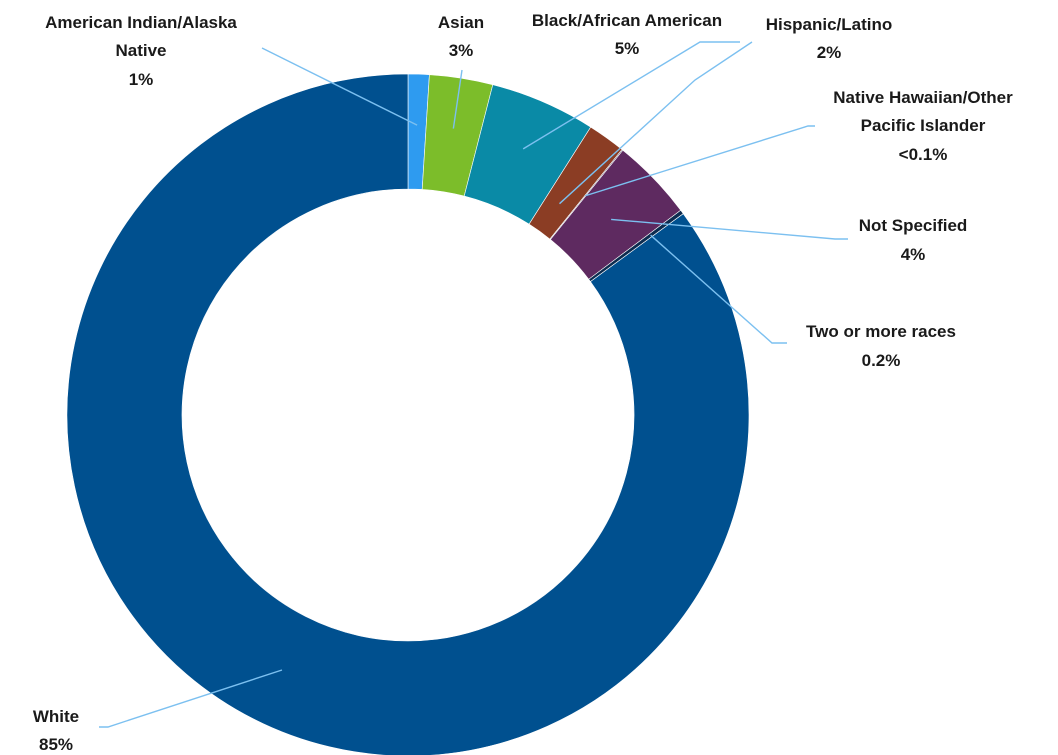  I want to click on label-white-name: White, so click(56, 716).